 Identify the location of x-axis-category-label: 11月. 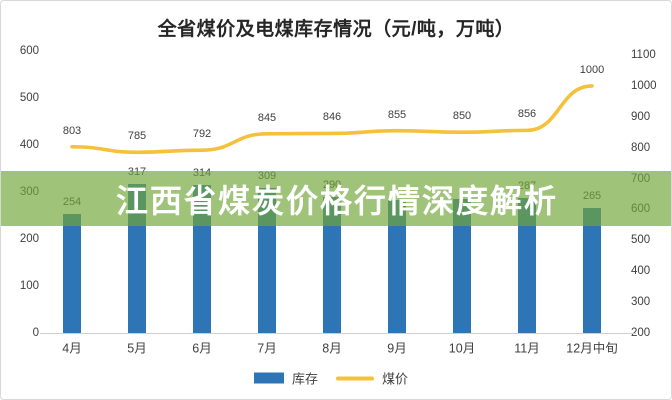
(527, 348).